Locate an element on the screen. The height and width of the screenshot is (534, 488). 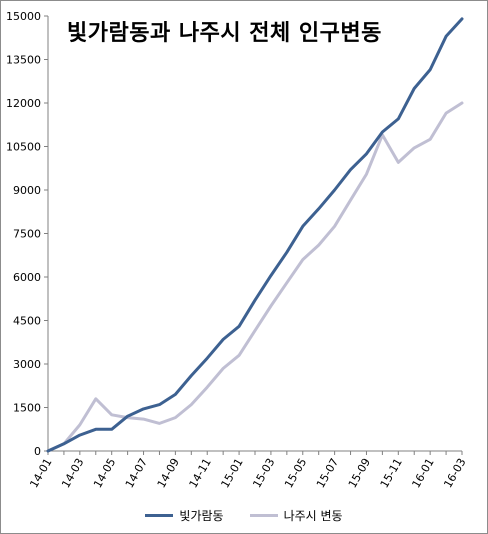
legend-item-series-1: 빛가람동 is located at coordinates (184, 515).